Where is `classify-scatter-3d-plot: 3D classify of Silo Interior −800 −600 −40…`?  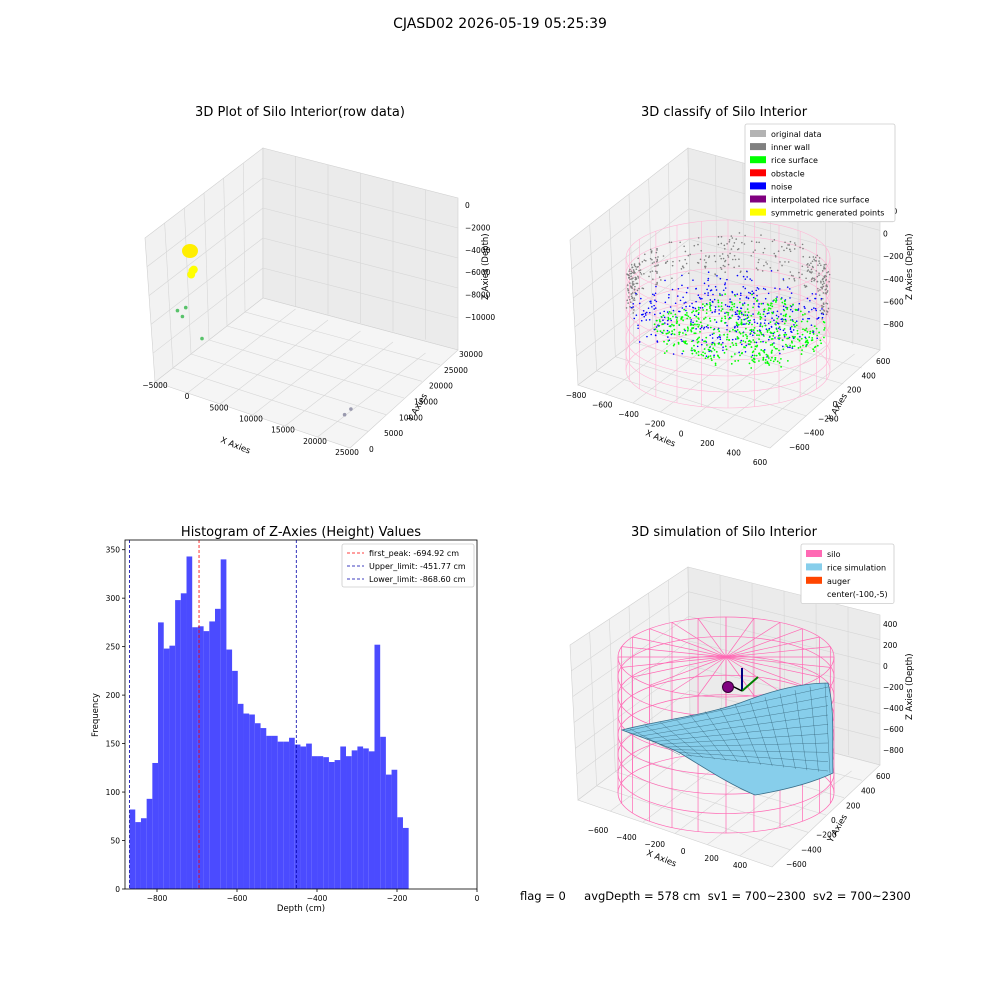
classify-scatter-3d-plot: 3D classify of Silo Interior −800 −600 −40… is located at coordinates (740, 286).